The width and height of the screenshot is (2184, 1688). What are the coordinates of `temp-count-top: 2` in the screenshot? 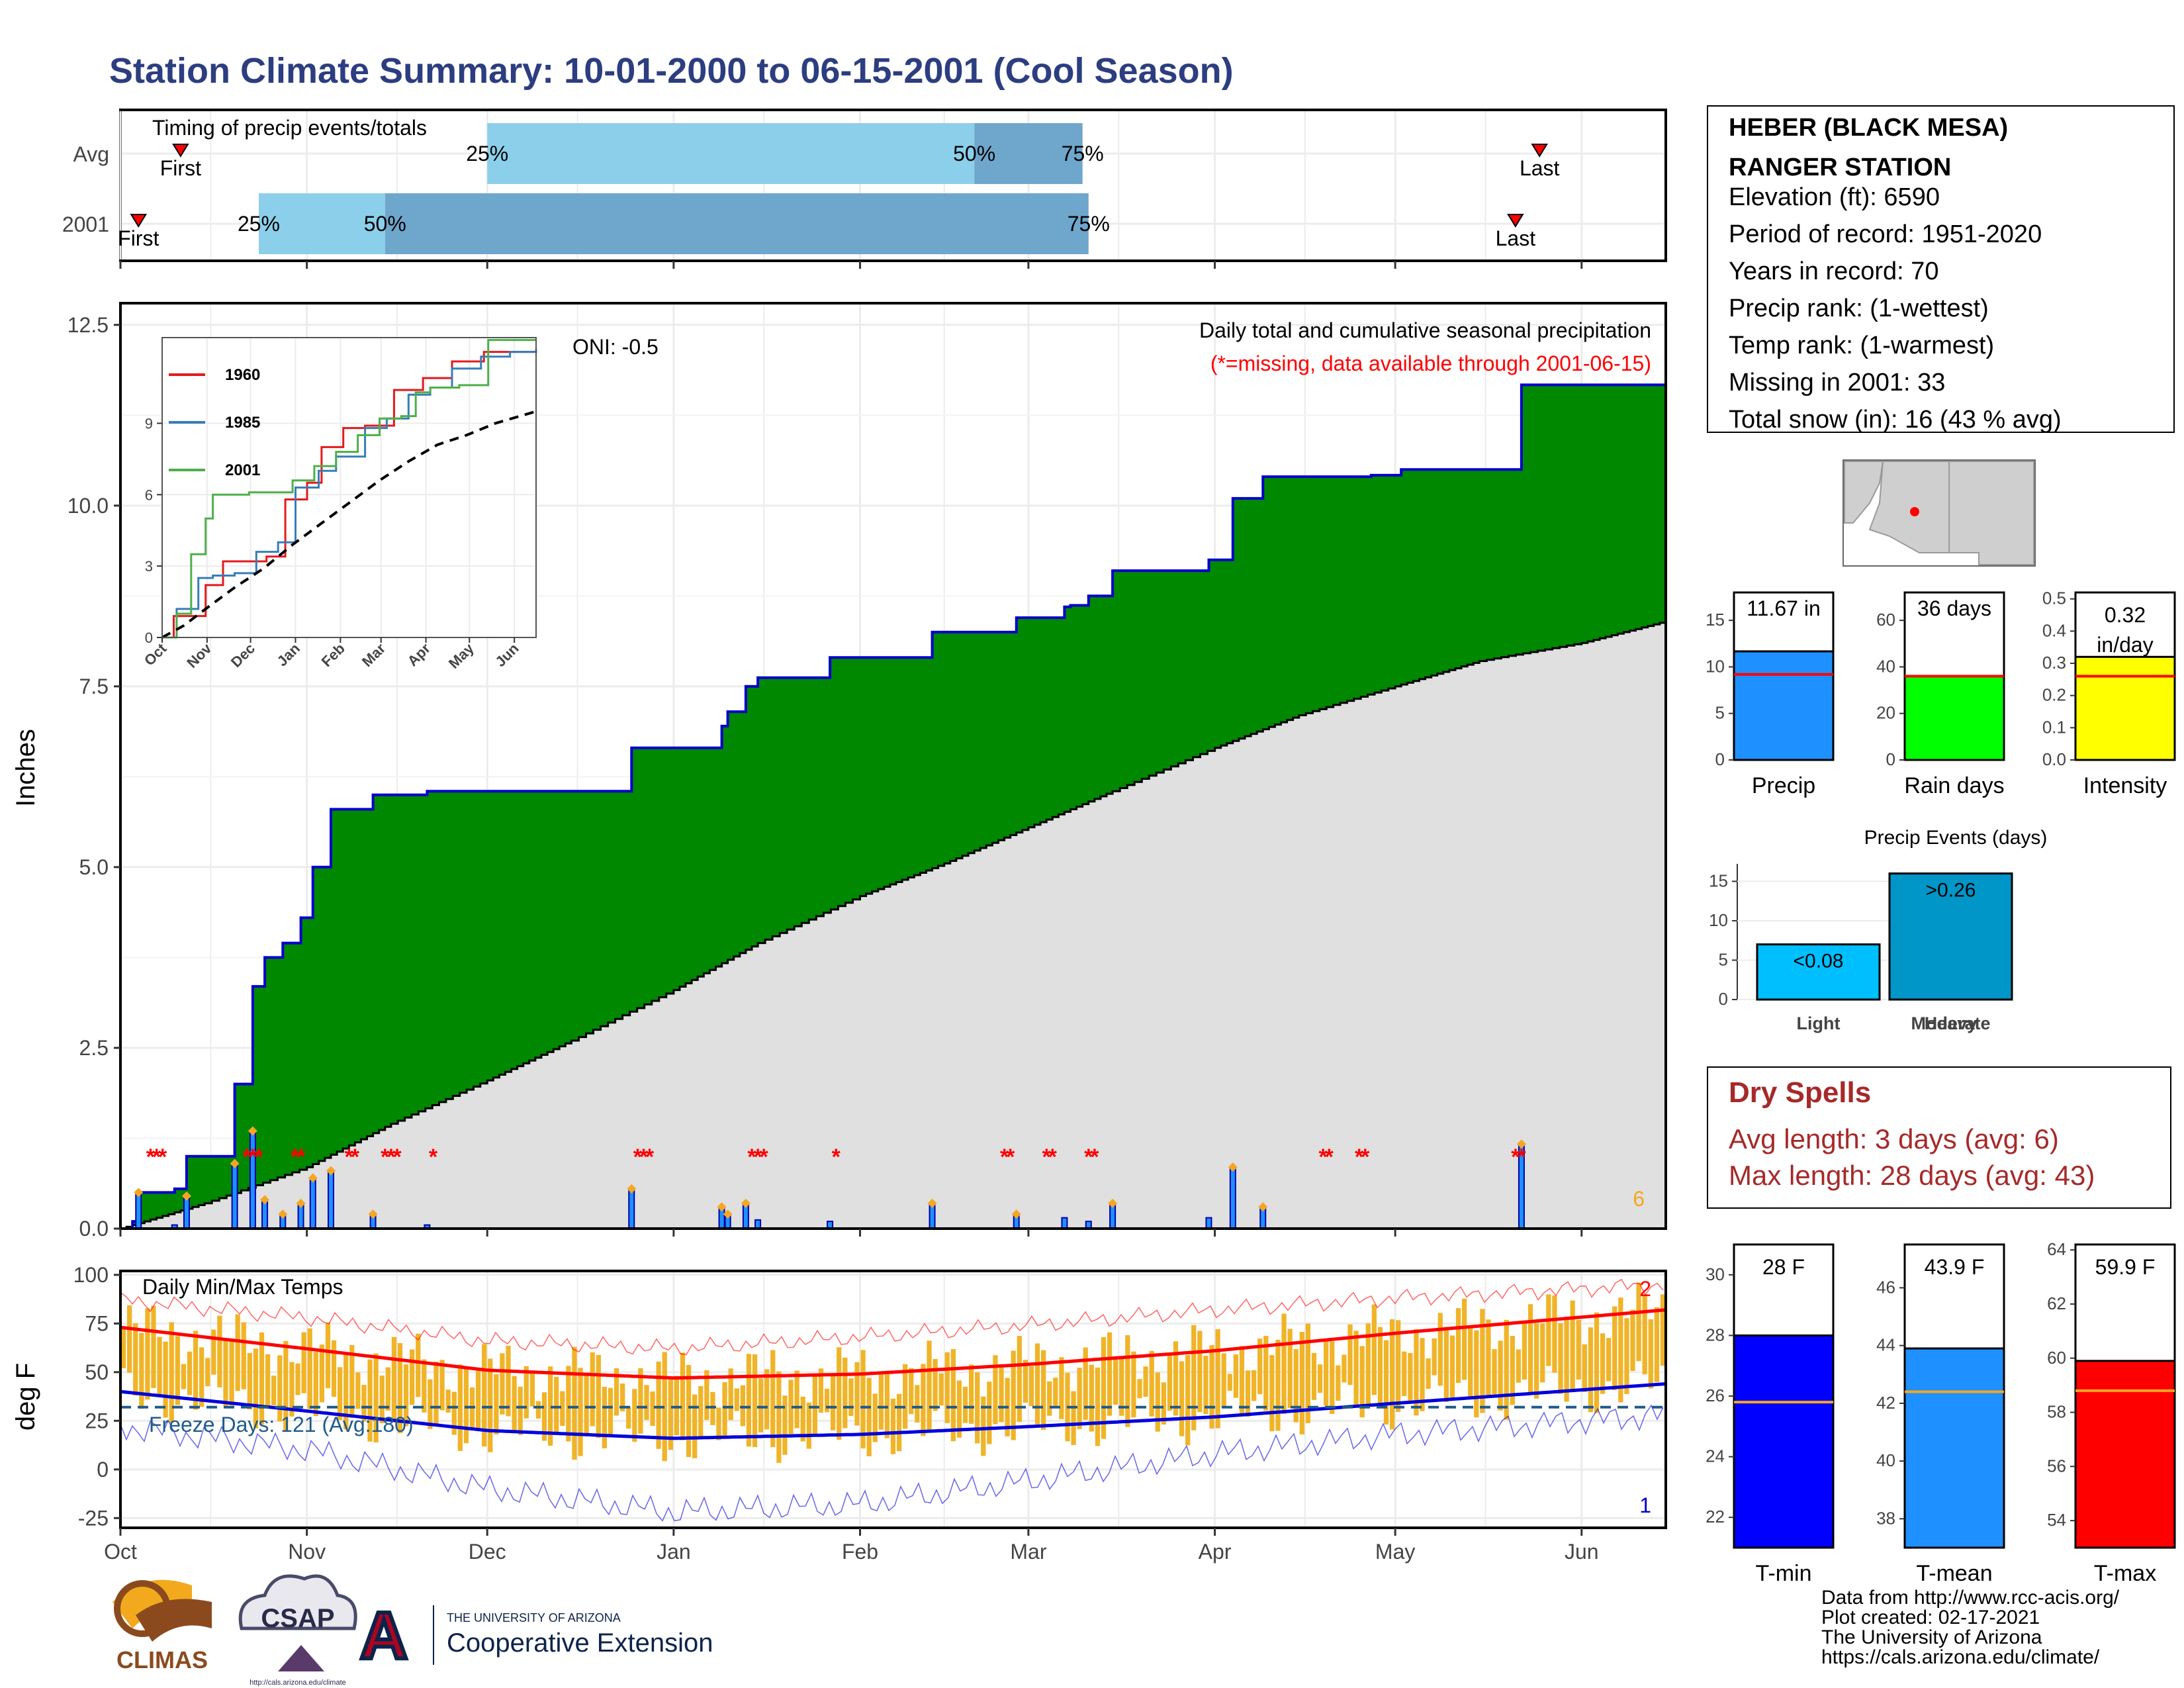 It's located at (1645, 1289).